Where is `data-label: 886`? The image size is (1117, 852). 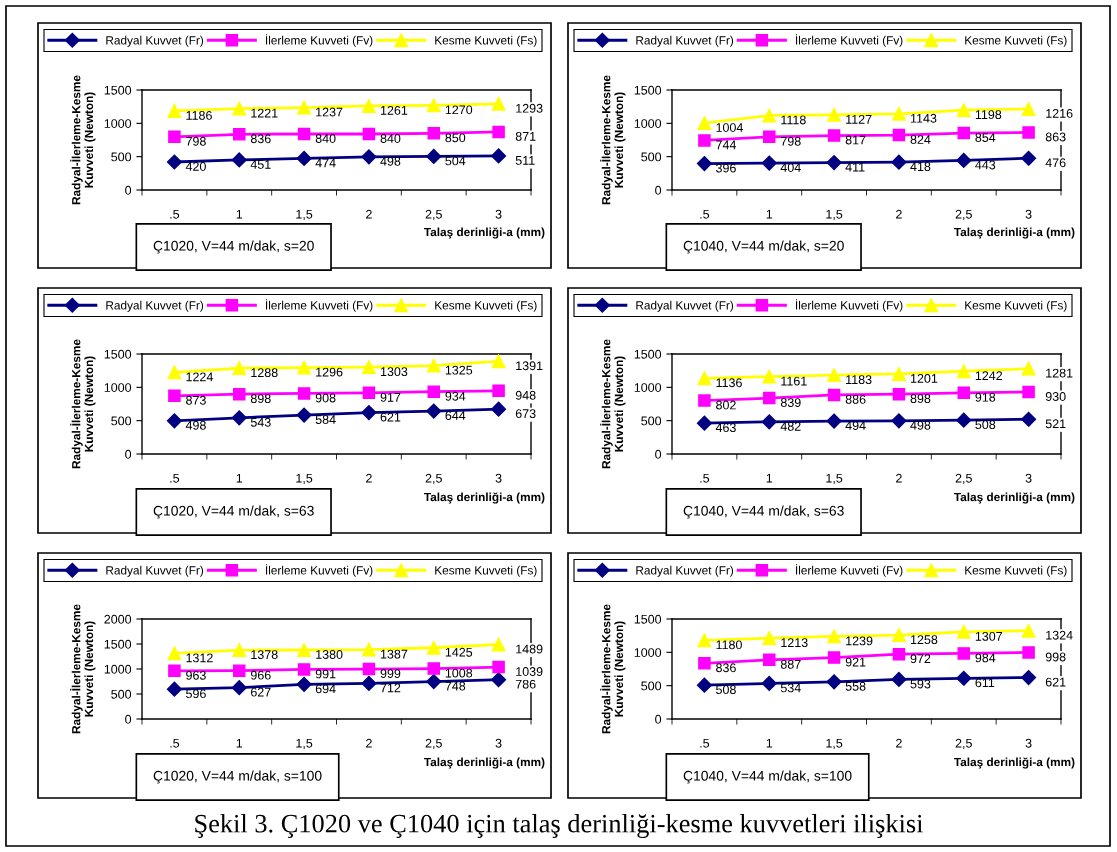
data-label: 886 is located at coordinates (855, 399).